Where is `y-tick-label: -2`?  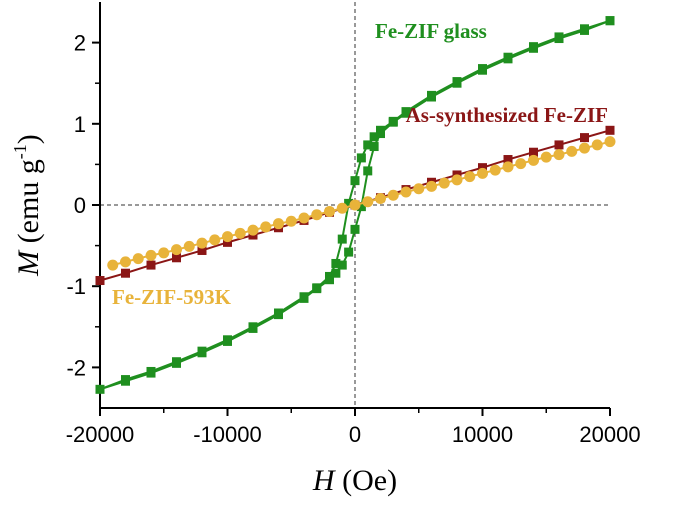
y-tick-label: -2 is located at coordinates (76, 367).